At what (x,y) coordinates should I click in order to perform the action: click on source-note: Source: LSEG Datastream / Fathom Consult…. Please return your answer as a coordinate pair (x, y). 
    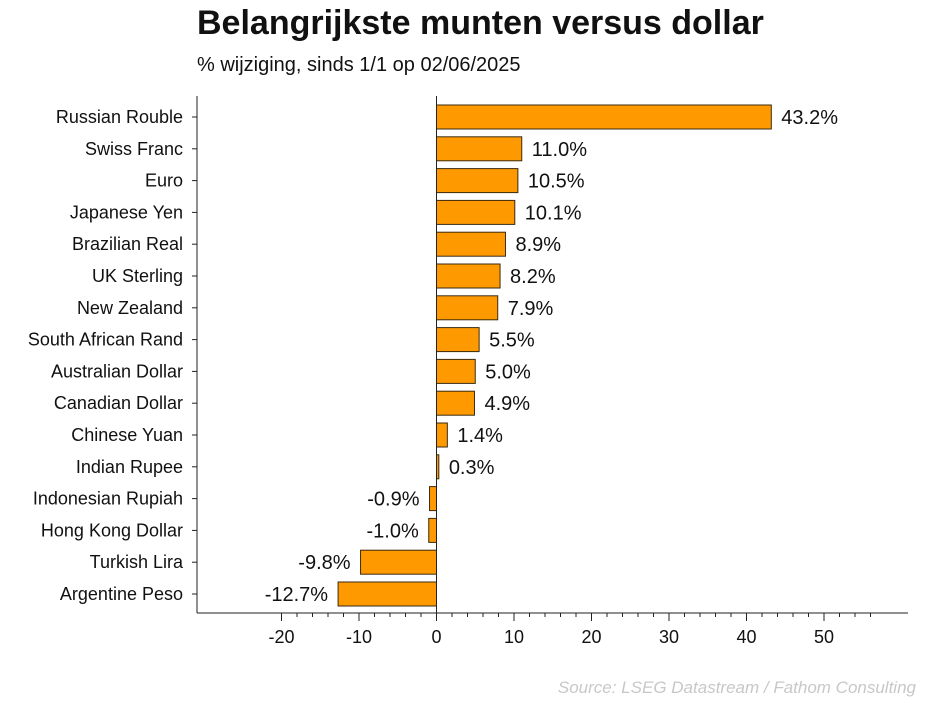
    Looking at the image, I should click on (736, 687).